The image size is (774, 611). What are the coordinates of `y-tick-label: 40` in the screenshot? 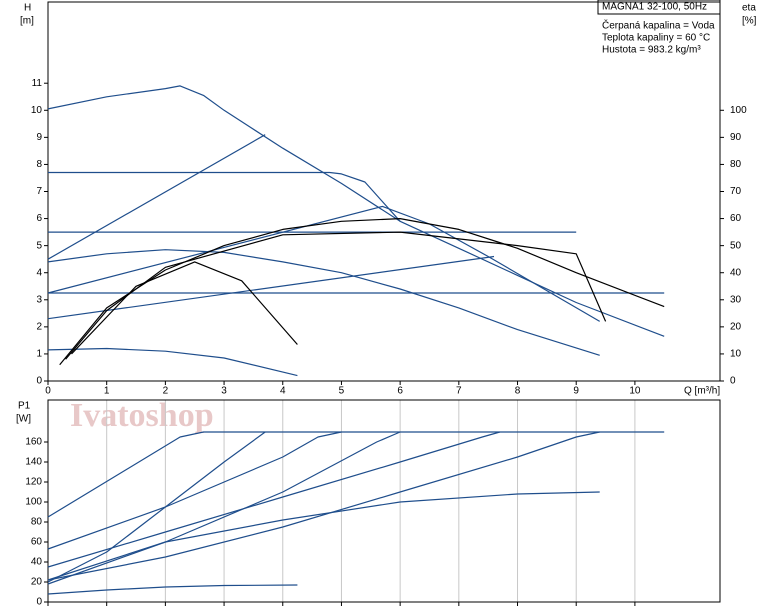 It's located at (37, 562).